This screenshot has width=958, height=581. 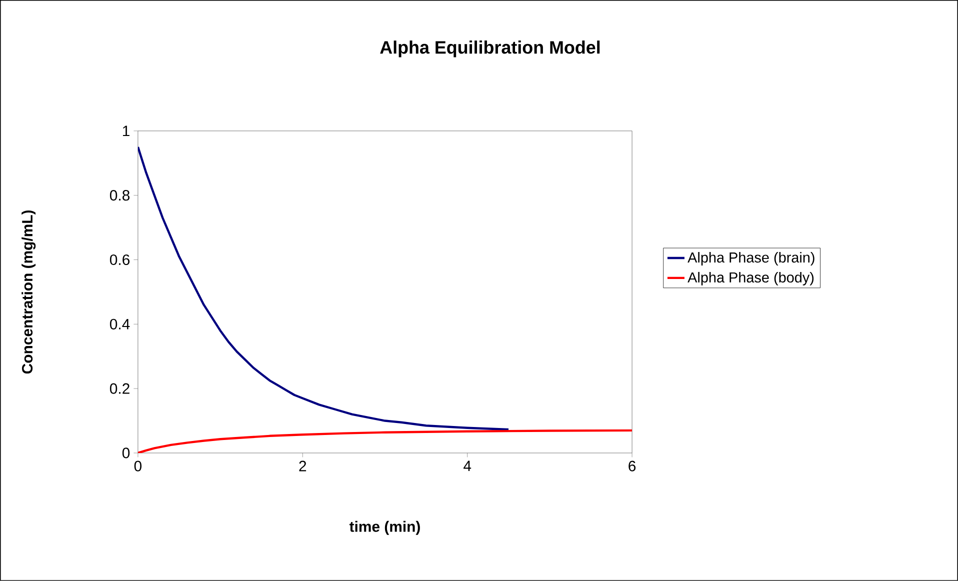 What do you see at coordinates (120, 195) in the screenshot?
I see `y-tick-label: 0.8` at bounding box center [120, 195].